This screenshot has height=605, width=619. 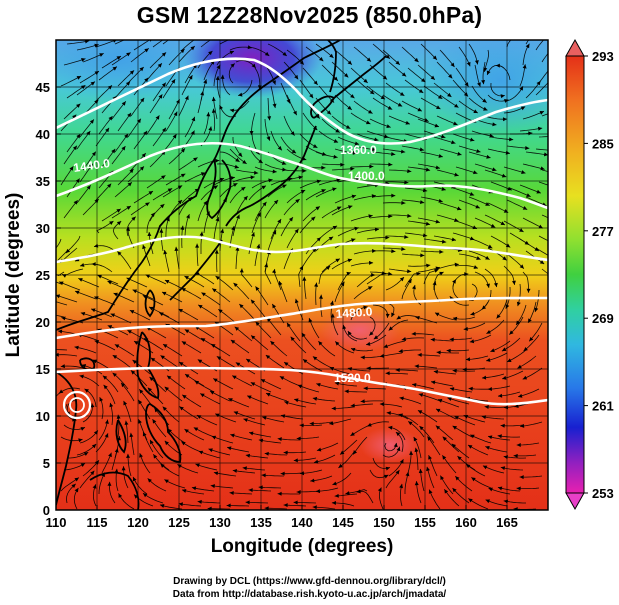 What do you see at coordinates (179, 522) in the screenshot?
I see `longitude-tick-label: 125` at bounding box center [179, 522].